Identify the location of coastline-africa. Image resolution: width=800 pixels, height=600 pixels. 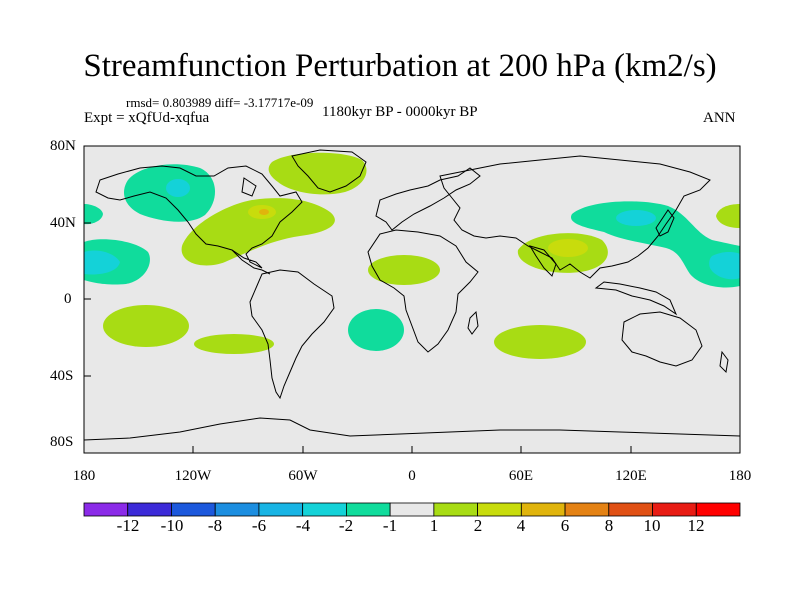
(423, 291).